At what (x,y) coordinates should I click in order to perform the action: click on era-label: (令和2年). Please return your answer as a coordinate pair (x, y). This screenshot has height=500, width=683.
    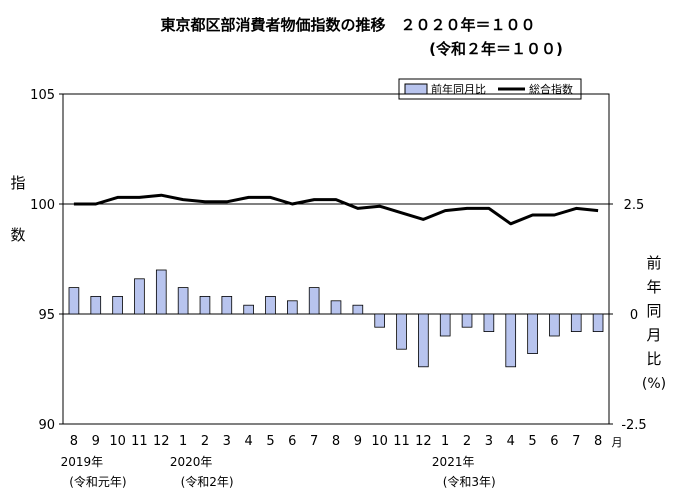
    Looking at the image, I should click on (207, 481).